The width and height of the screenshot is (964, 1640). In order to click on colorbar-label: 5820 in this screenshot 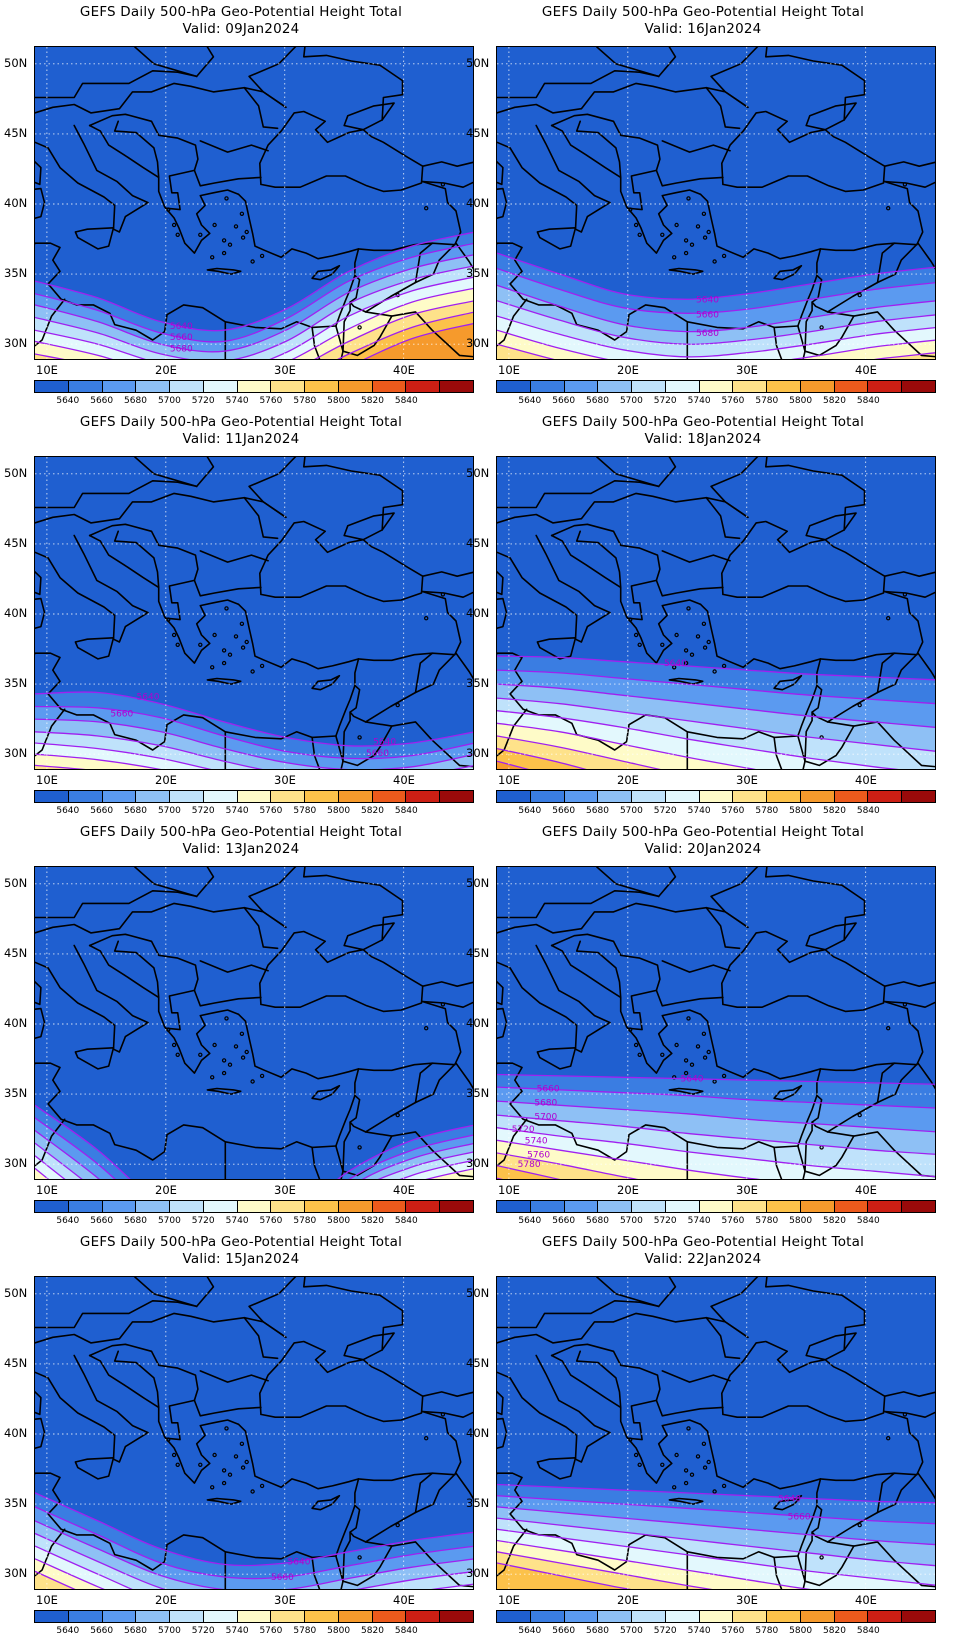, I will do `click(372, 811)`.